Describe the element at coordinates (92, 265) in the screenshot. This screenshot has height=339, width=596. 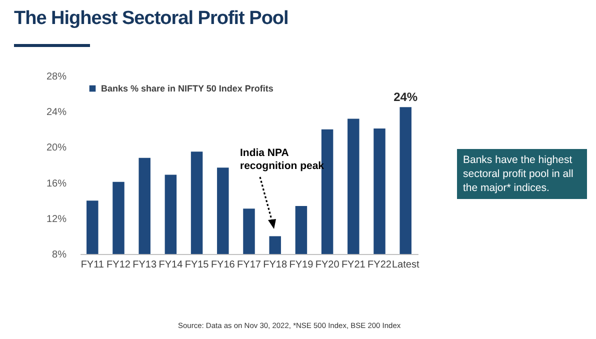
I see `x-tick-label: FY11` at that location.